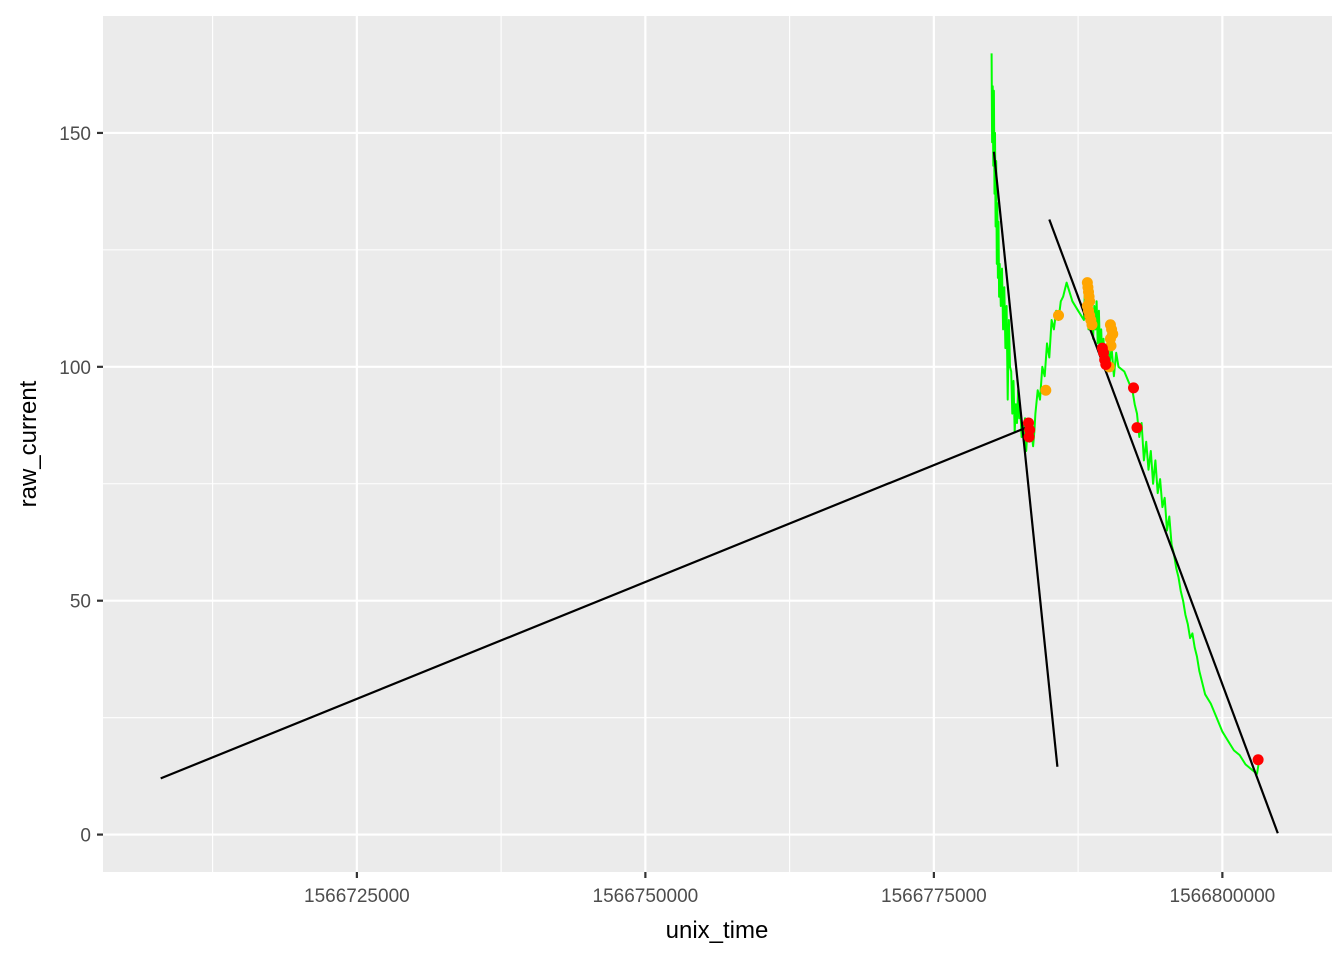 This screenshot has width=1344, height=960. I want to click on x-tick-label: 1566750000, so click(646, 896).